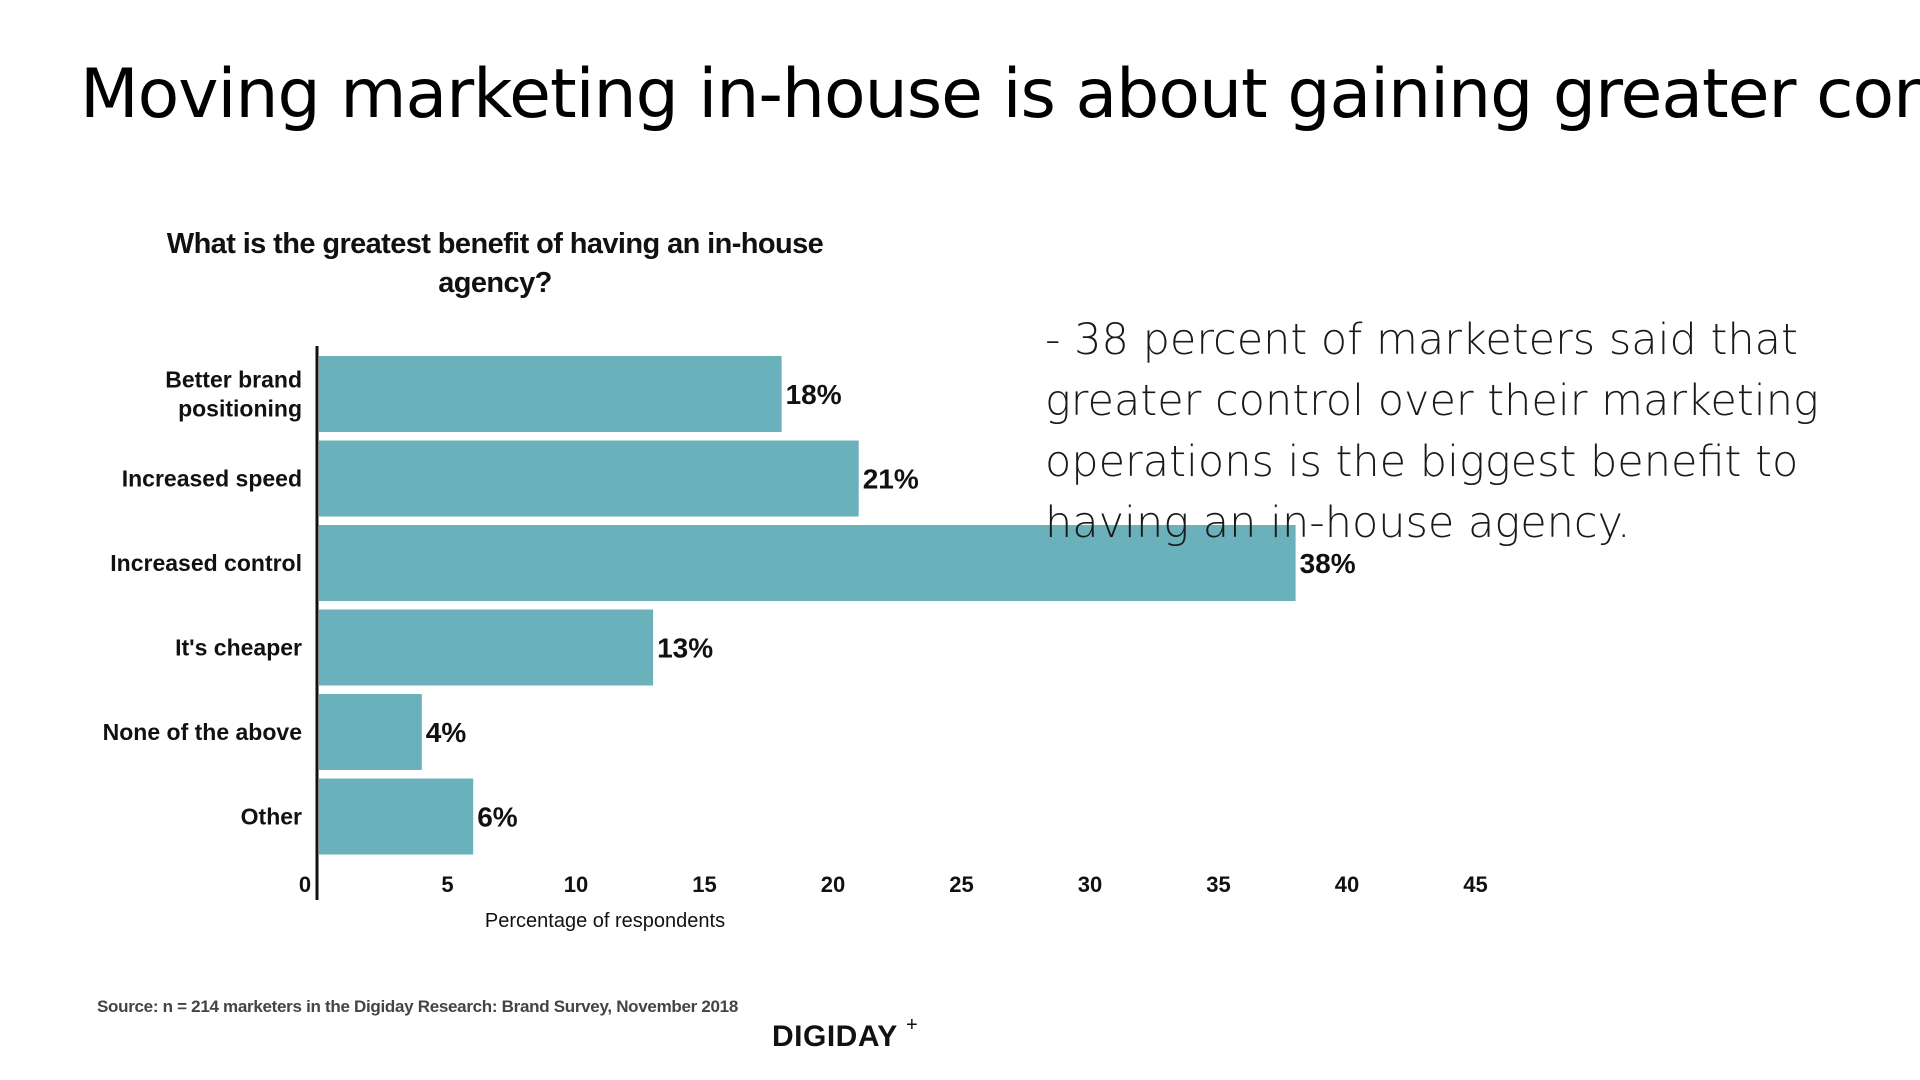  Describe the element at coordinates (233, 380) in the screenshot. I see `category-label: Better brand` at that location.